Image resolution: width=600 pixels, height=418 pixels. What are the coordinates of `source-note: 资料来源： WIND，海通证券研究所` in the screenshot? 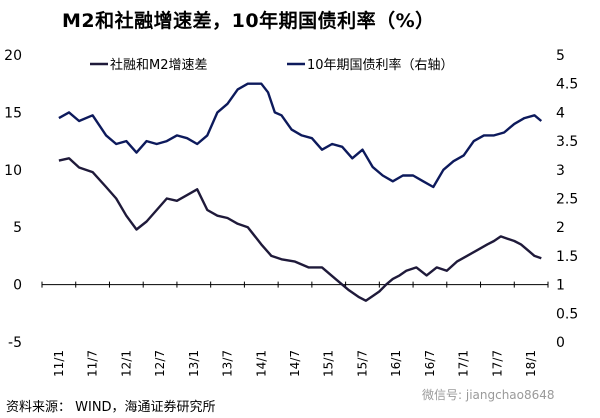 It's located at (111, 407).